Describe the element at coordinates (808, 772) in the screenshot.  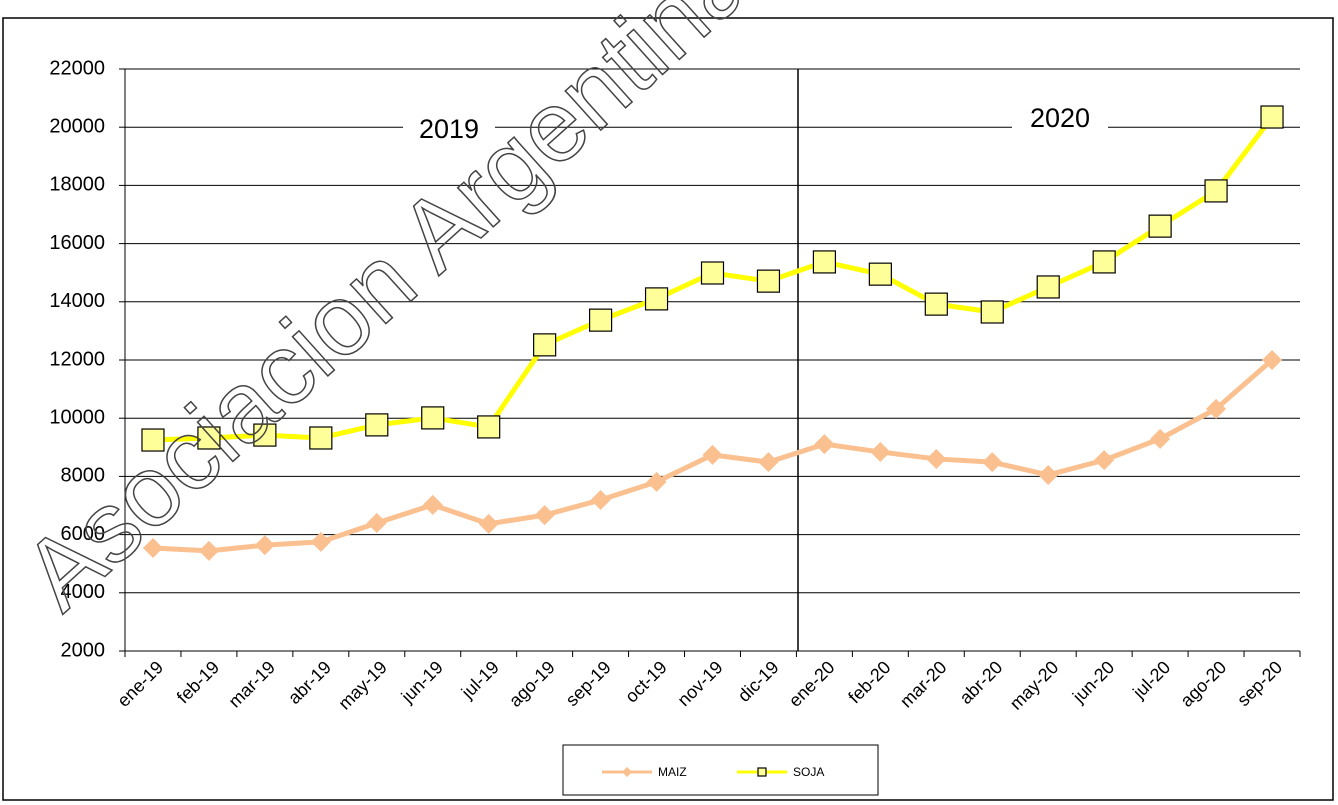
I see `legend-label: SOJA` at that location.